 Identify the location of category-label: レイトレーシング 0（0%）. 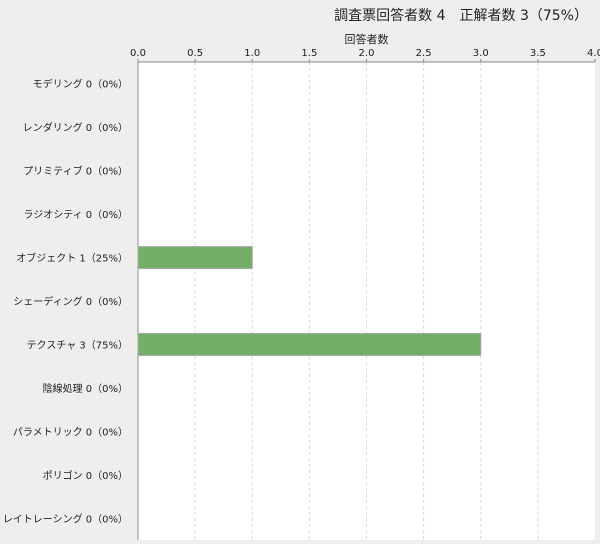
(65, 518).